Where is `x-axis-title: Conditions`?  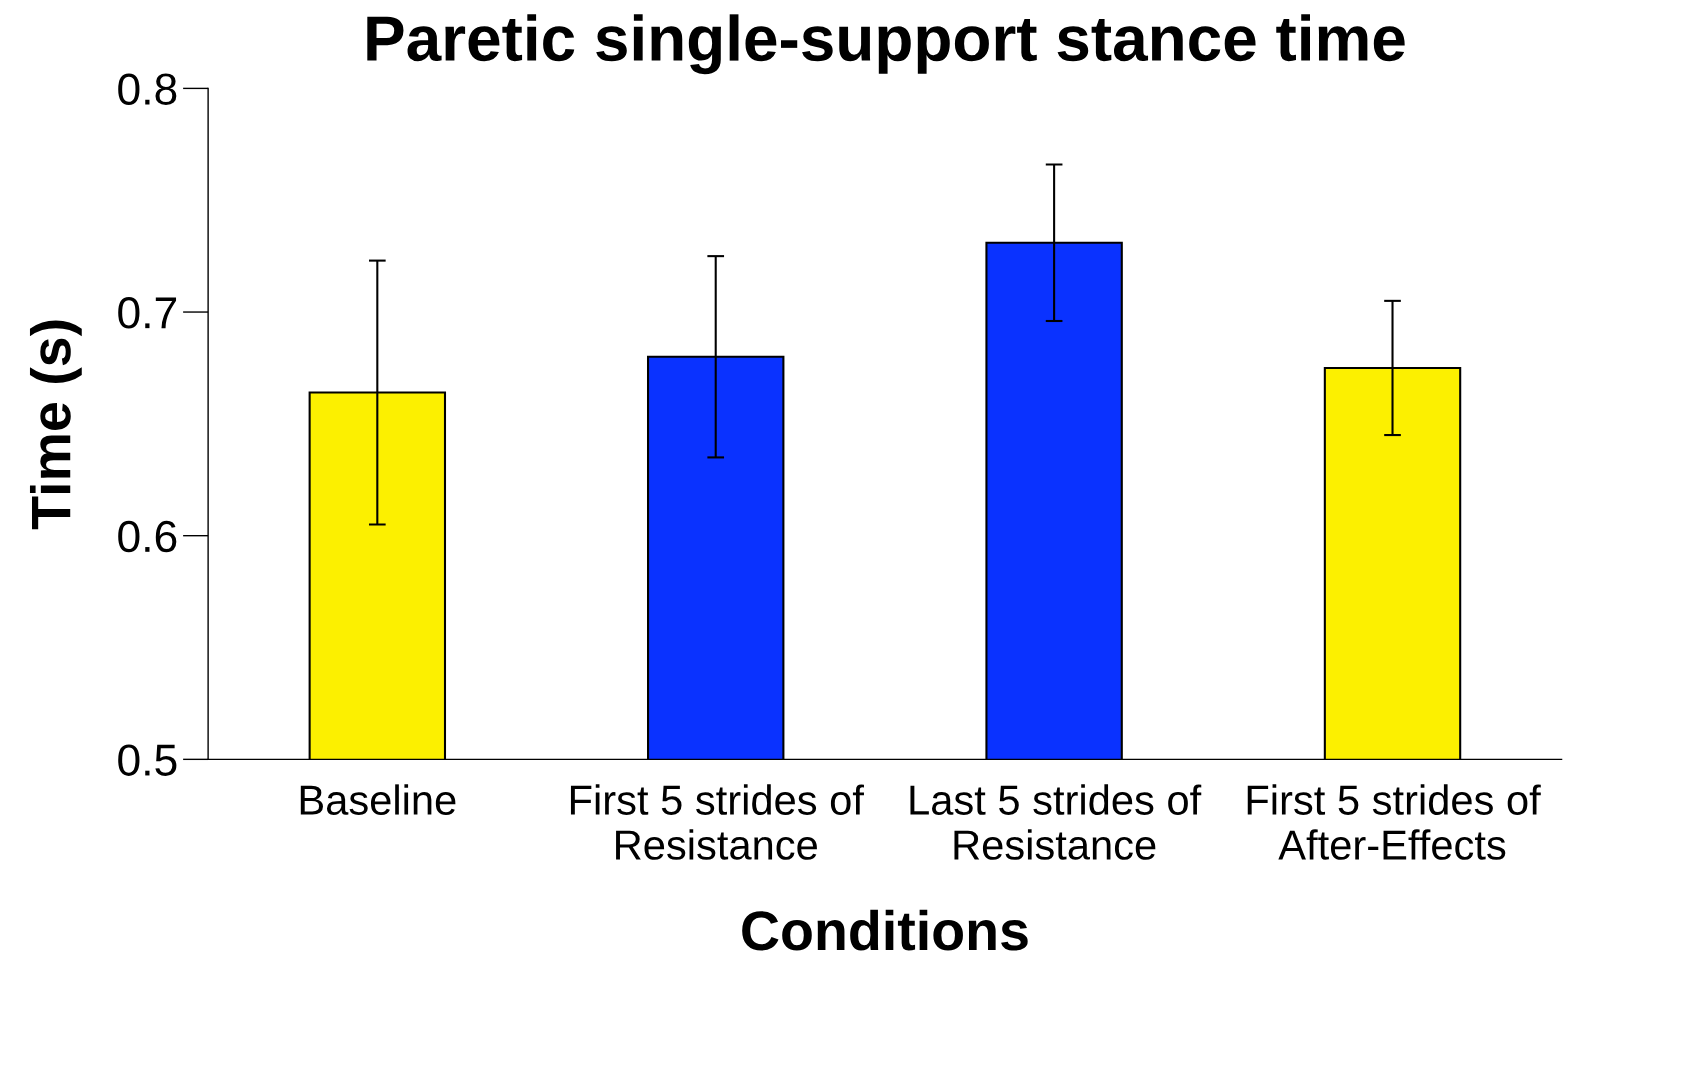
x-axis-title: Conditions is located at coordinates (885, 930).